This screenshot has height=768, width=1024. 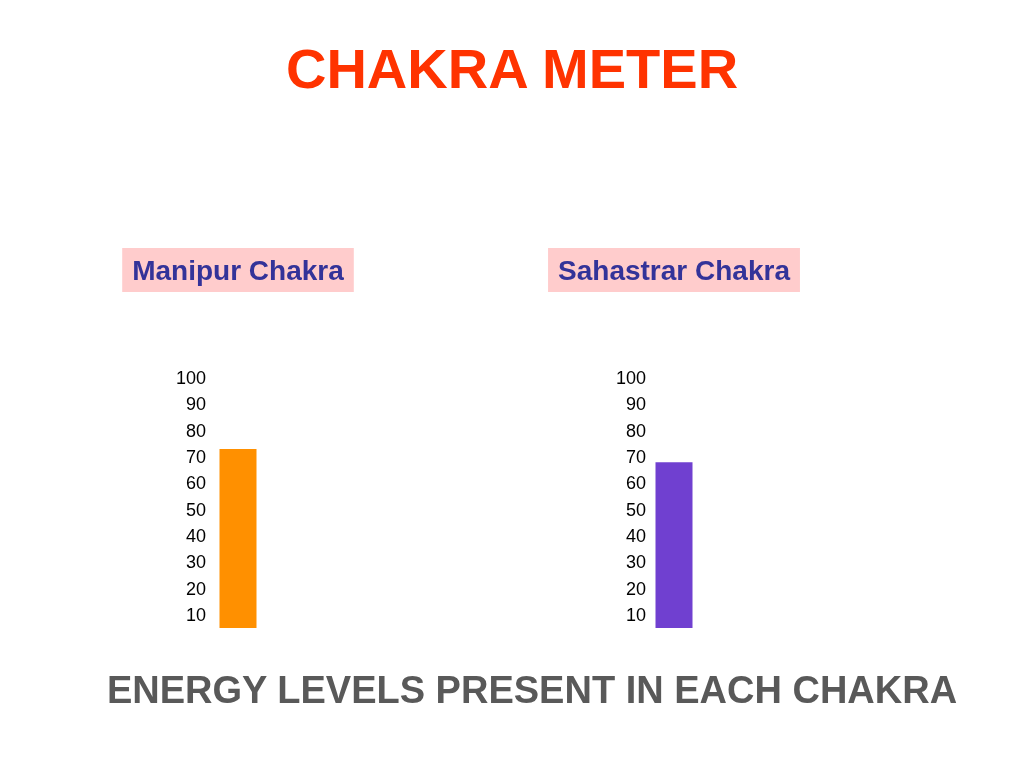 I want to click on y-tick-label: 40, so click(x=195, y=535).